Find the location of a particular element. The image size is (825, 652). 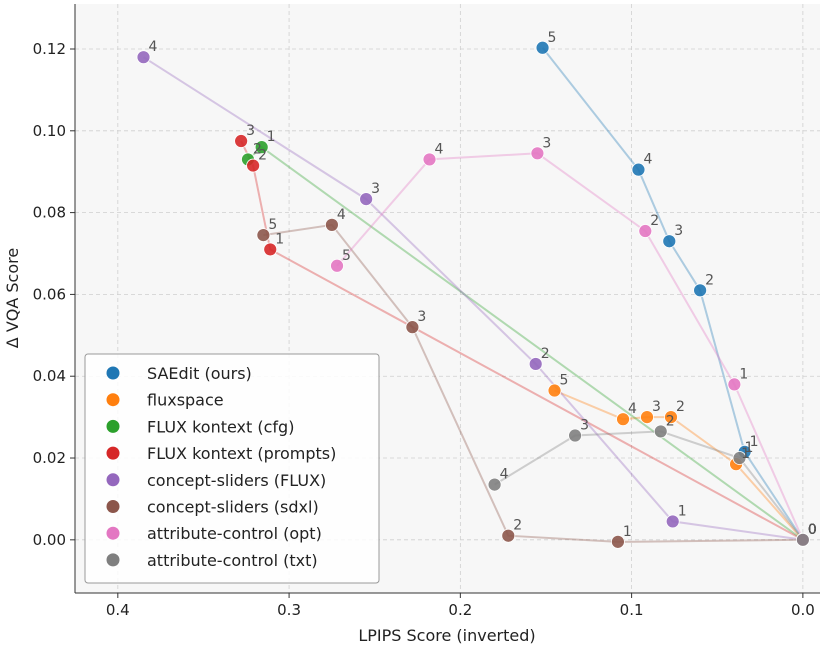

y-tick-label: 0.06 is located at coordinates (49, 294).